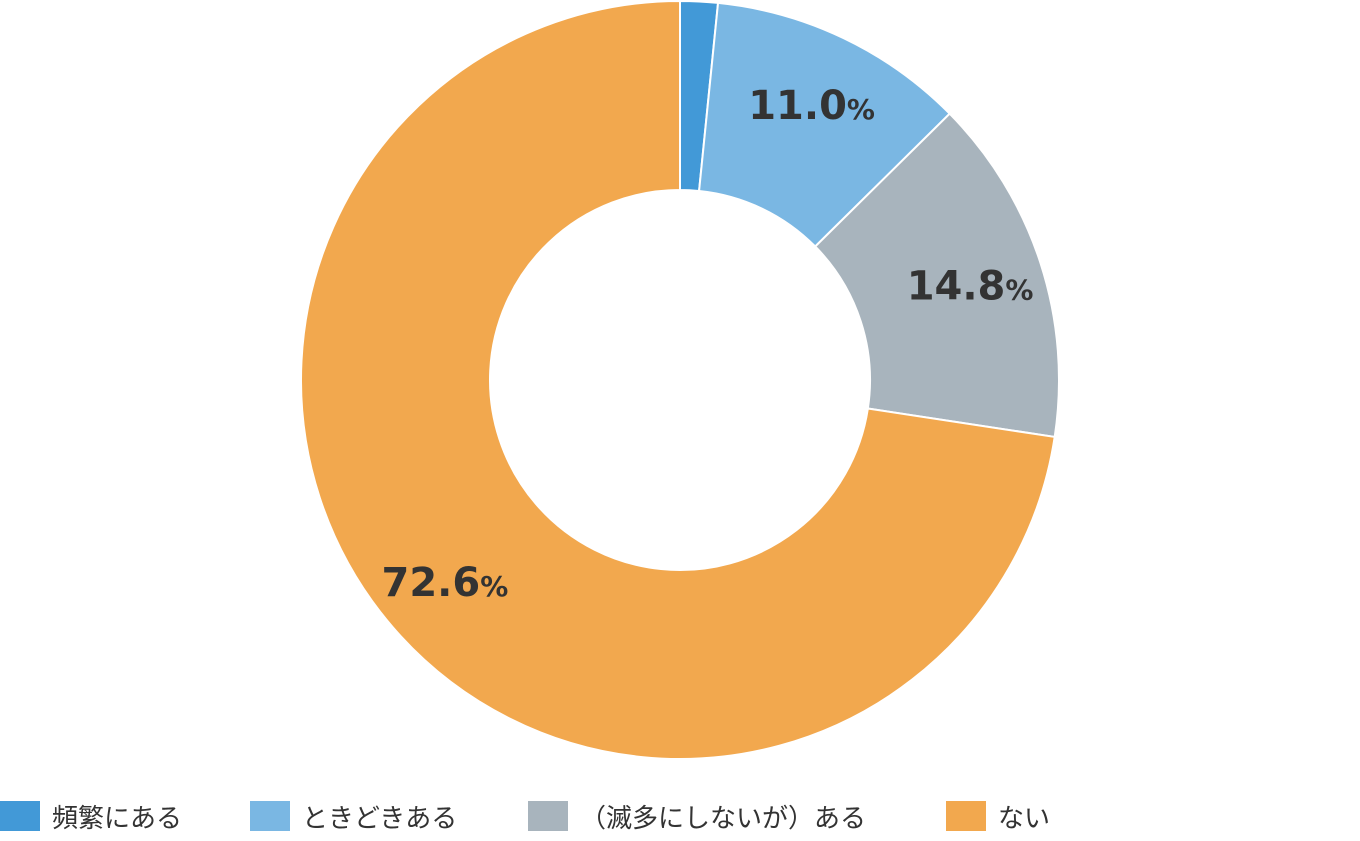 This screenshot has height=841, width=1360. What do you see at coordinates (380, 818) in the screenshot?
I see `legend-label-sometimes: ときどきある` at bounding box center [380, 818].